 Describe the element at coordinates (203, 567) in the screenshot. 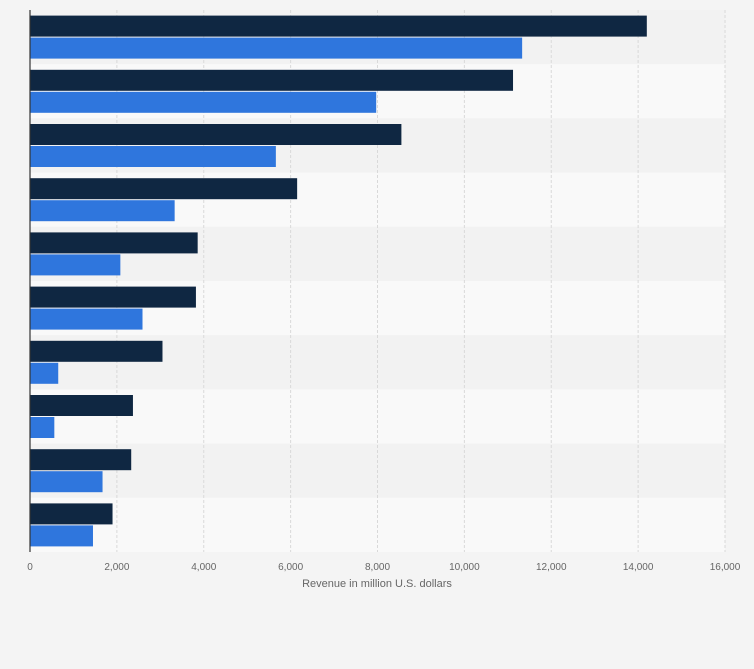

I see `x-tick-label: 4,000` at that location.